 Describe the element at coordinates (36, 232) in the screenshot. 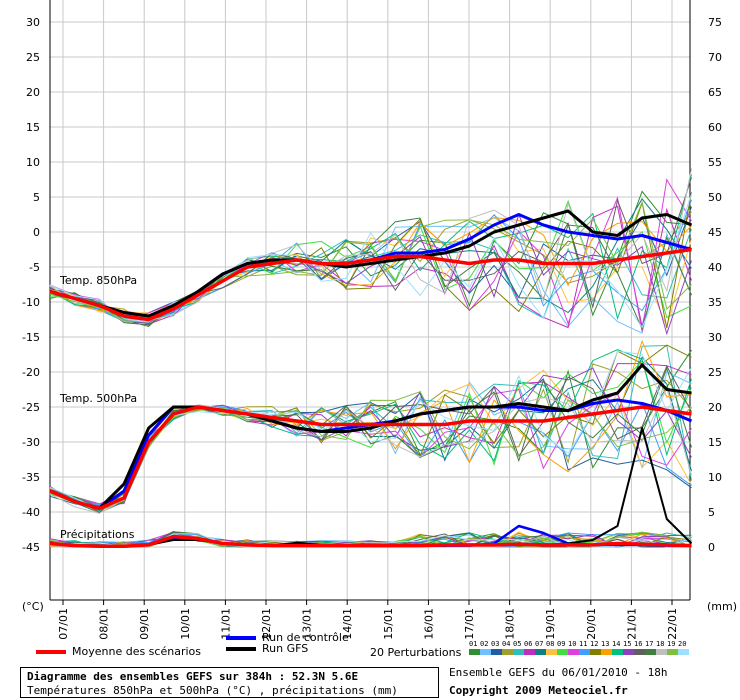

I see `left-tick-label: 0` at that location.